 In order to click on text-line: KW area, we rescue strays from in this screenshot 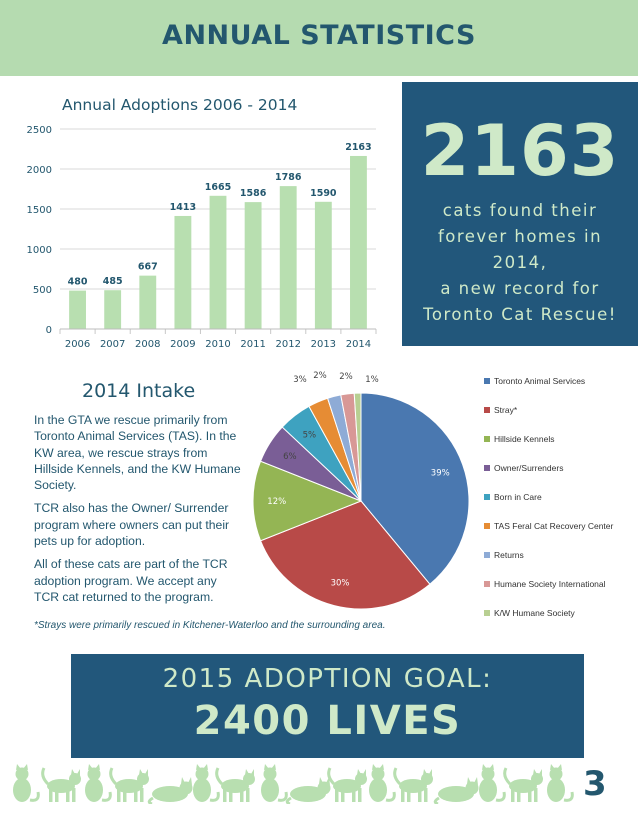, I will do `click(121, 452)`.